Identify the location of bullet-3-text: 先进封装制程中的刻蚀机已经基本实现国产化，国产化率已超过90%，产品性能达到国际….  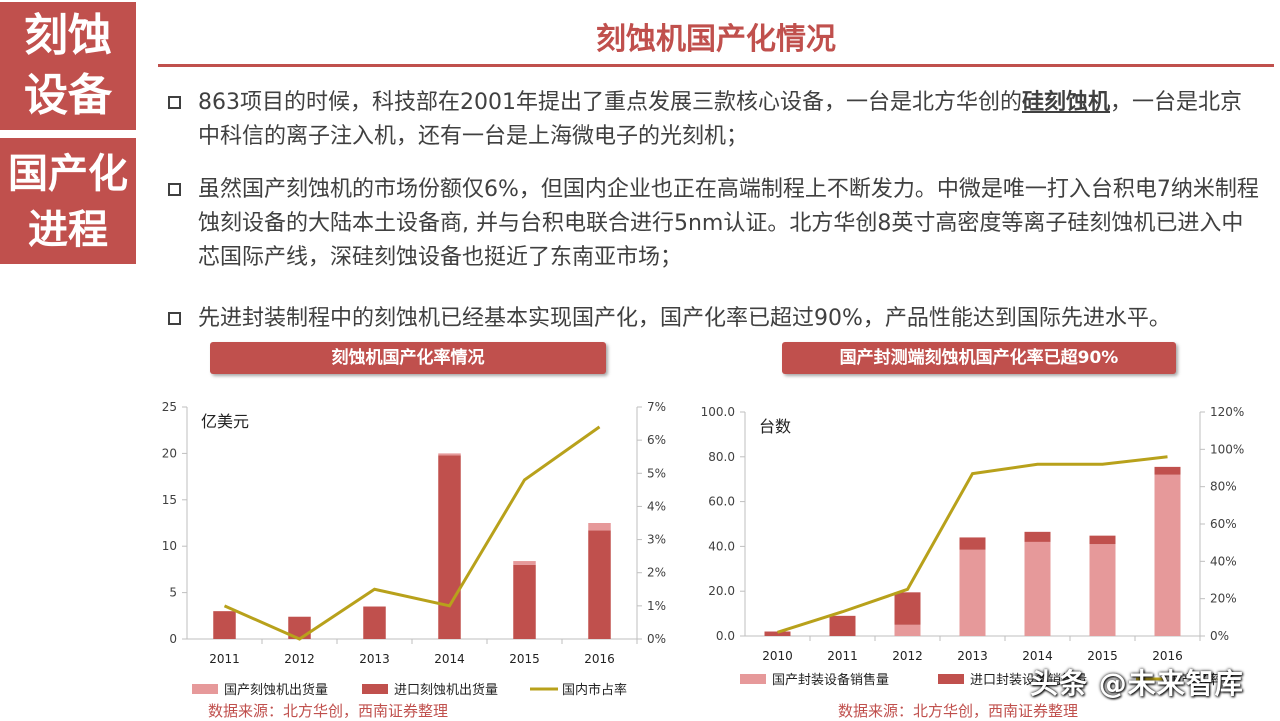
(684, 318).